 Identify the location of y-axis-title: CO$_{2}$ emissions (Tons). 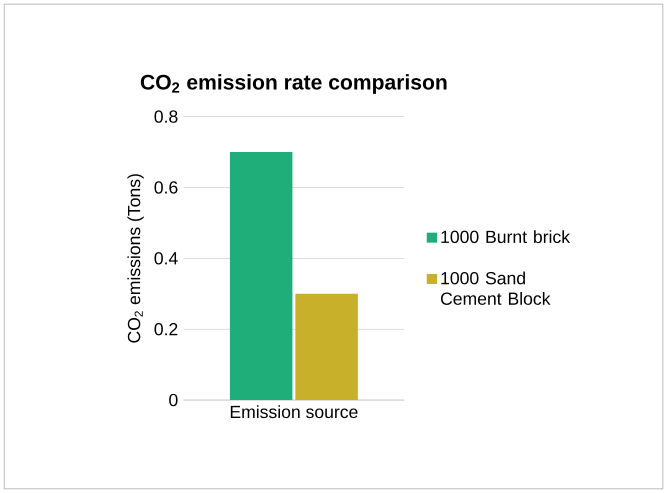
(135, 258).